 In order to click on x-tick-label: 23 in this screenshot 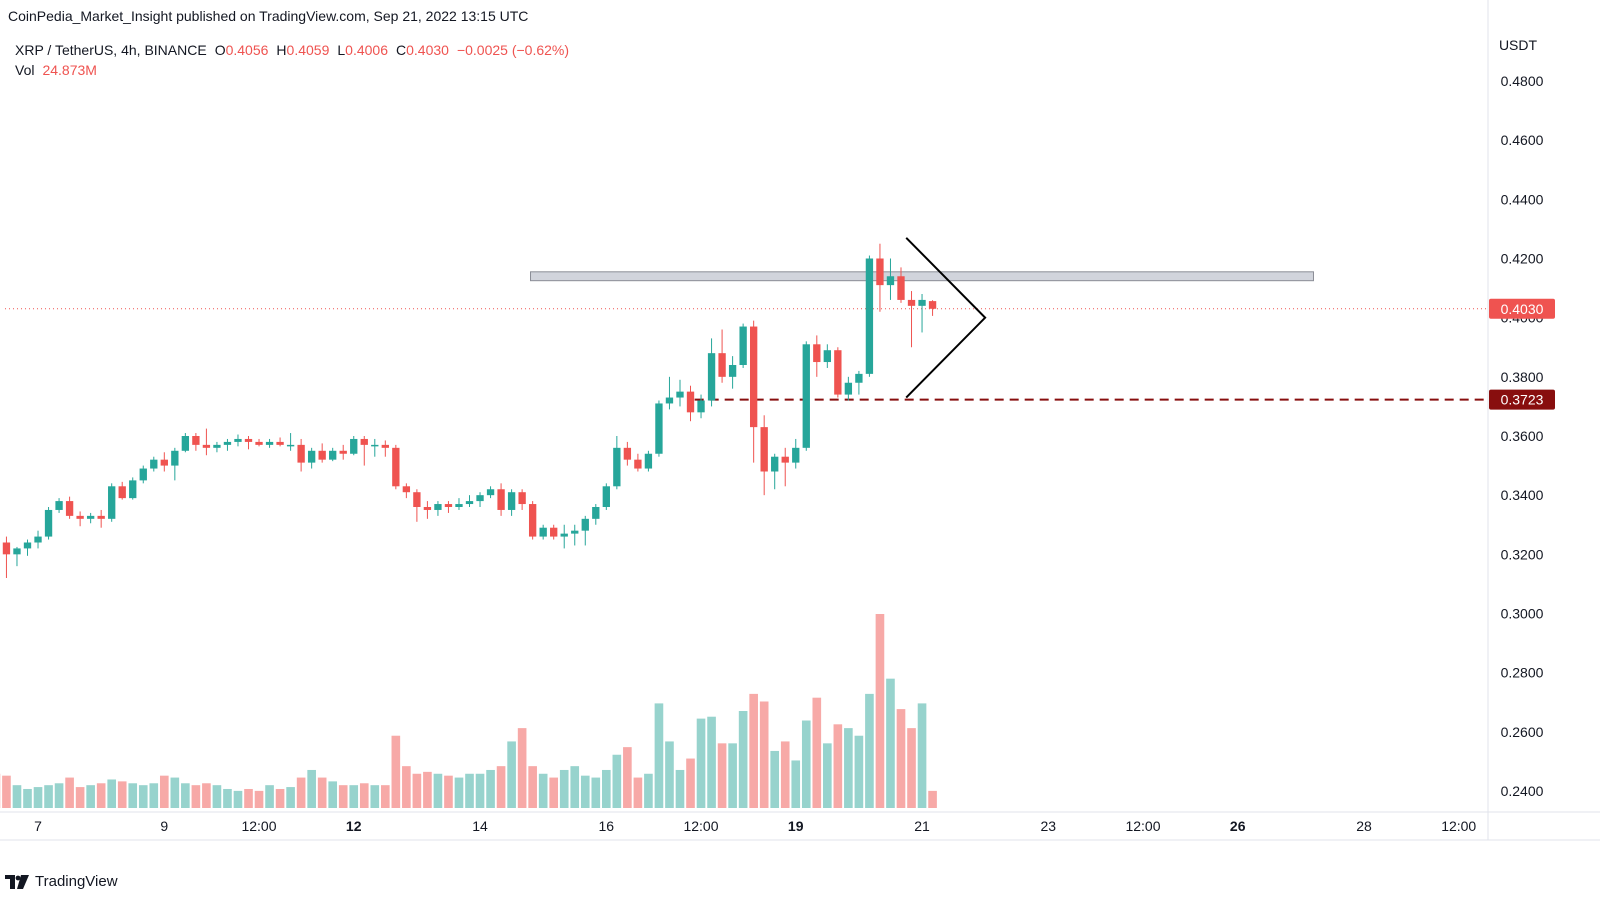, I will do `click(1048, 826)`.